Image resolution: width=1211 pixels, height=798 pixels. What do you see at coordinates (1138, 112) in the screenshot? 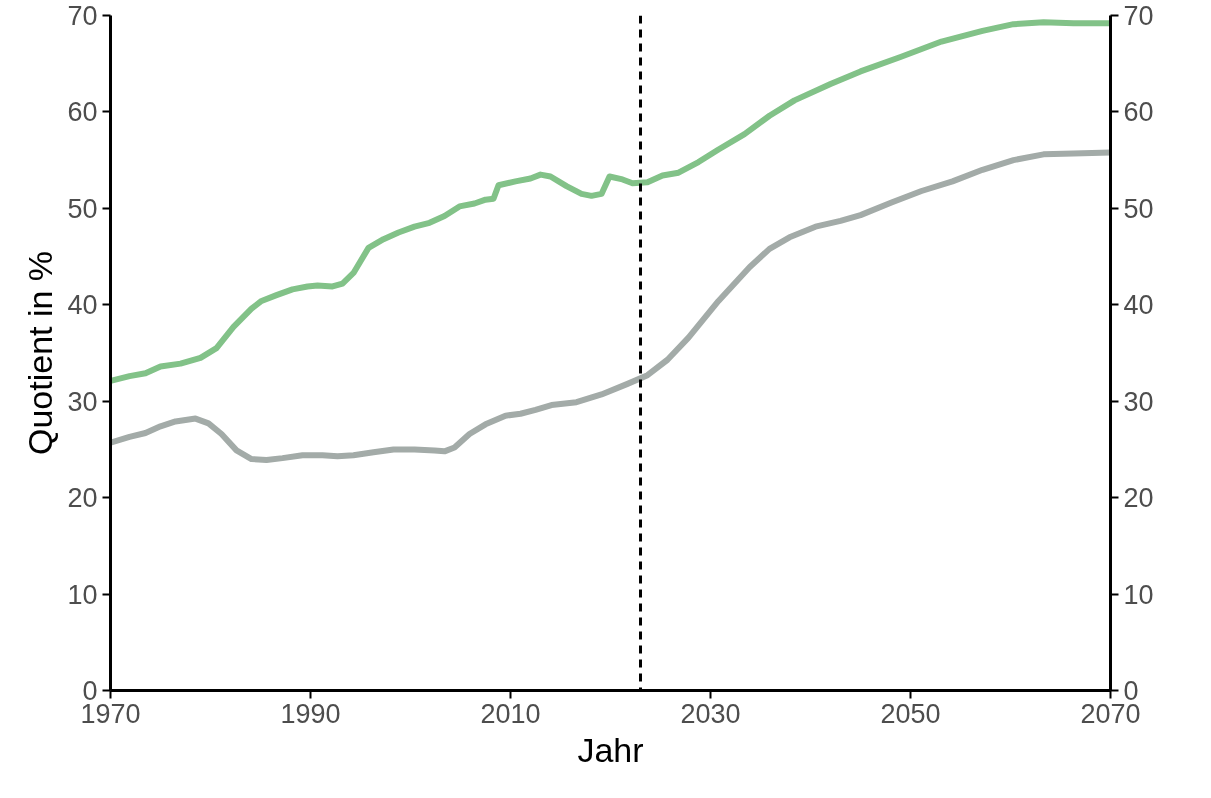
I see `y2-tick-label: 60` at bounding box center [1138, 112].